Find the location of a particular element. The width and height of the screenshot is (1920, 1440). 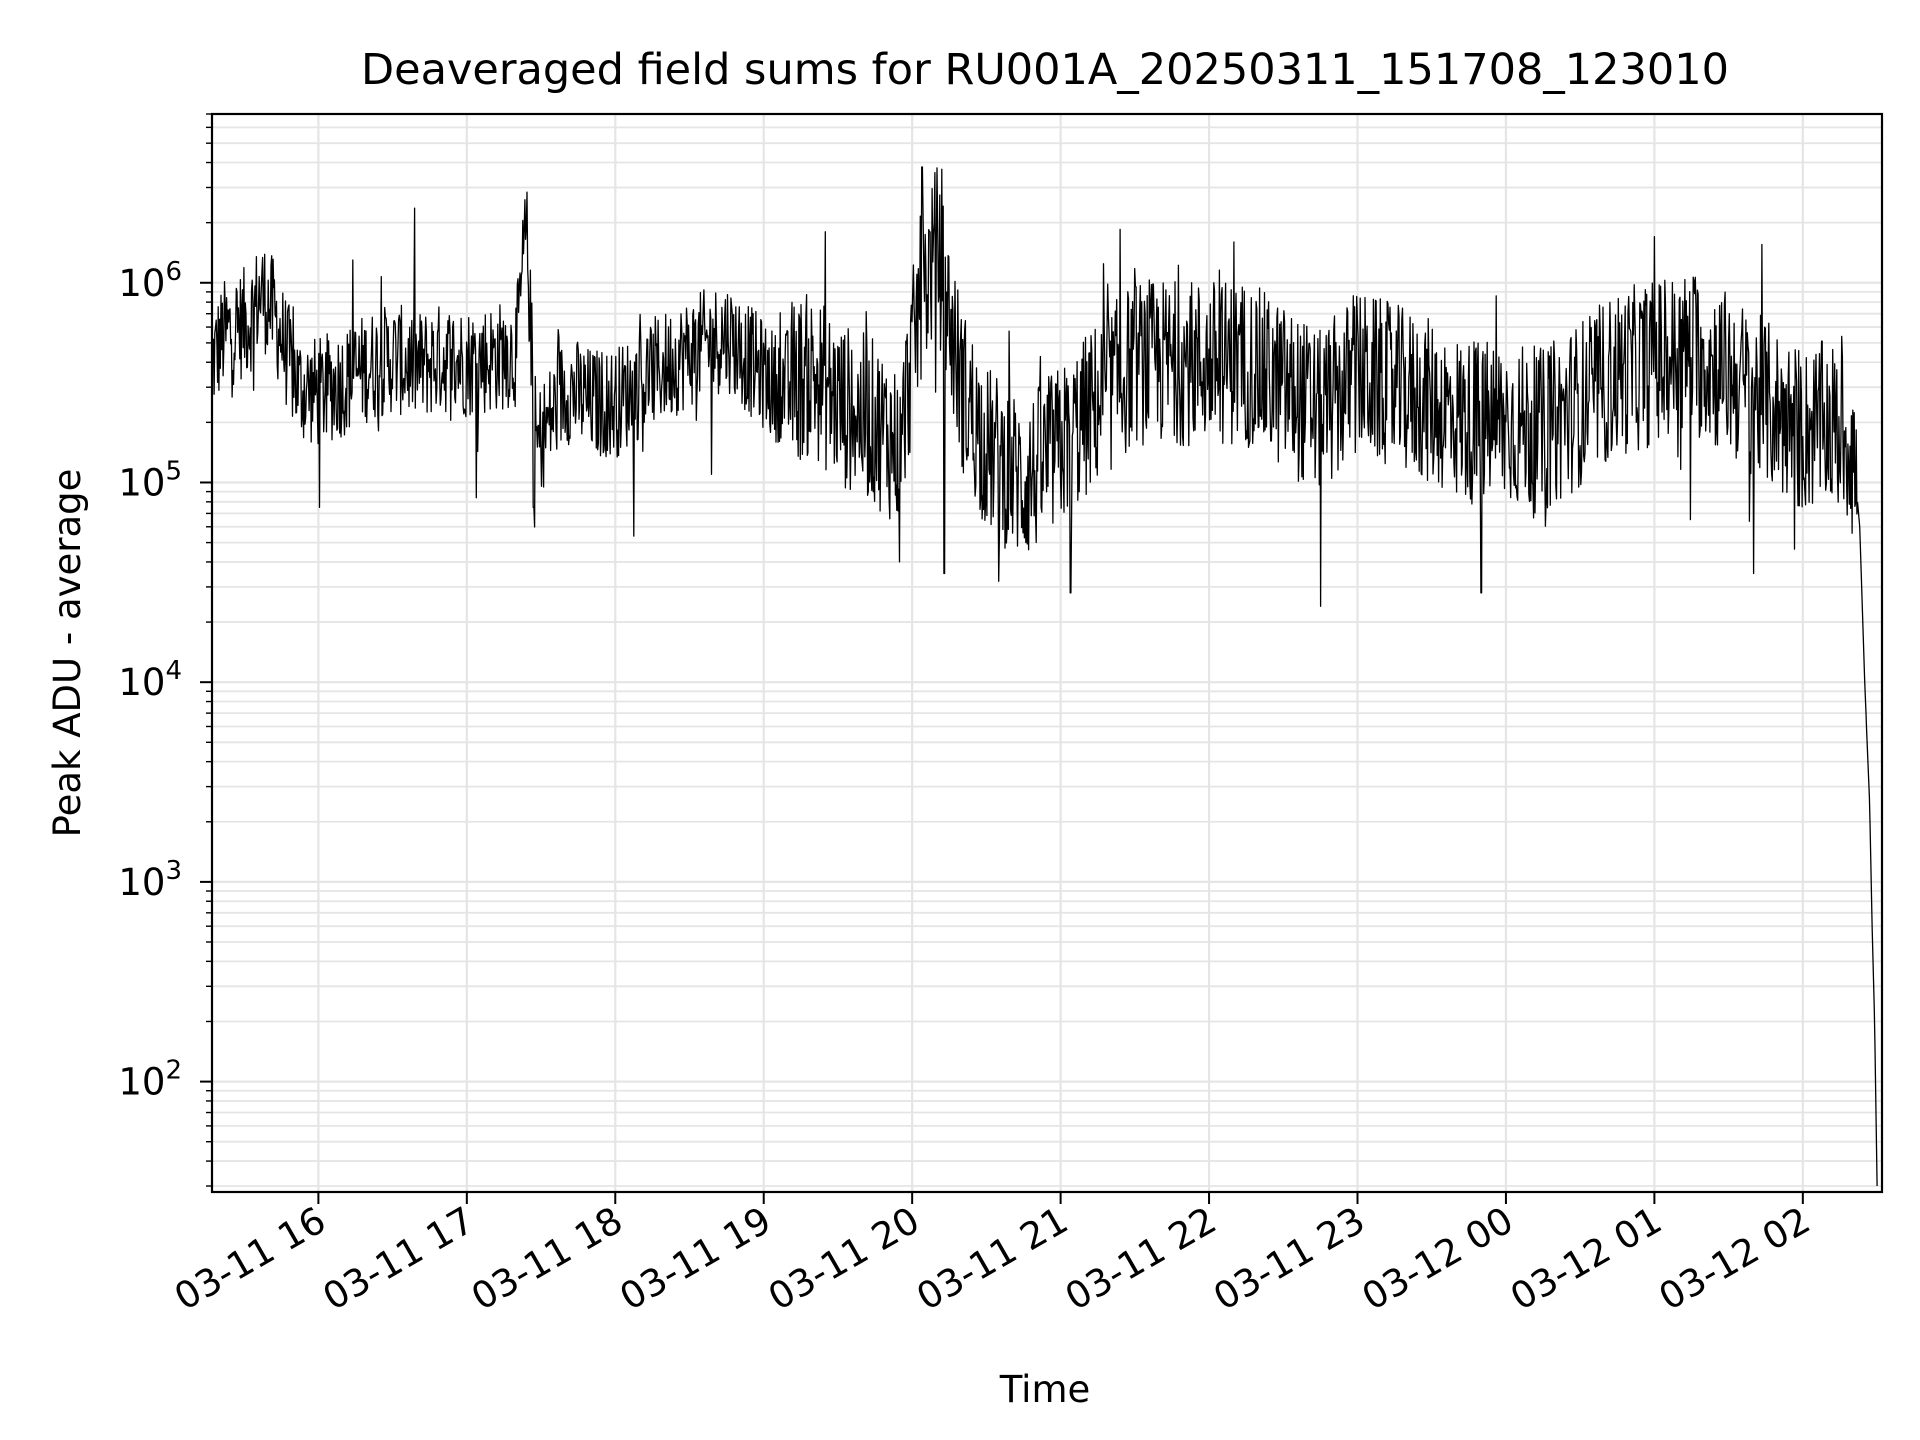

y-tick-label: 104 is located at coordinates (150, 680).